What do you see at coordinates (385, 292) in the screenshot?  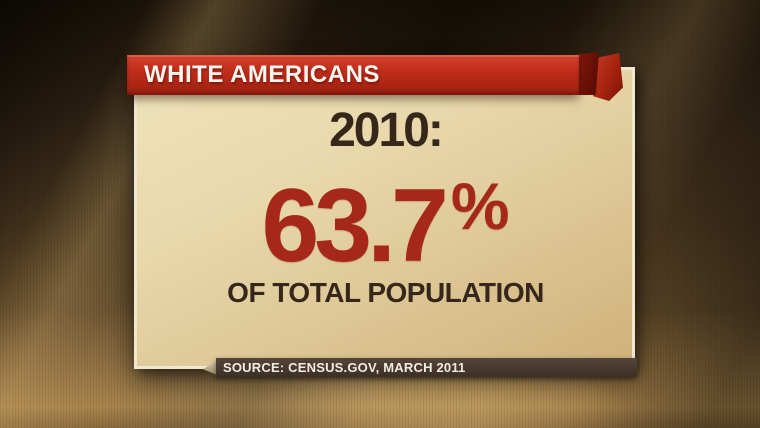 I see `stat-caption: OF TOTAL POPULATION` at bounding box center [385, 292].